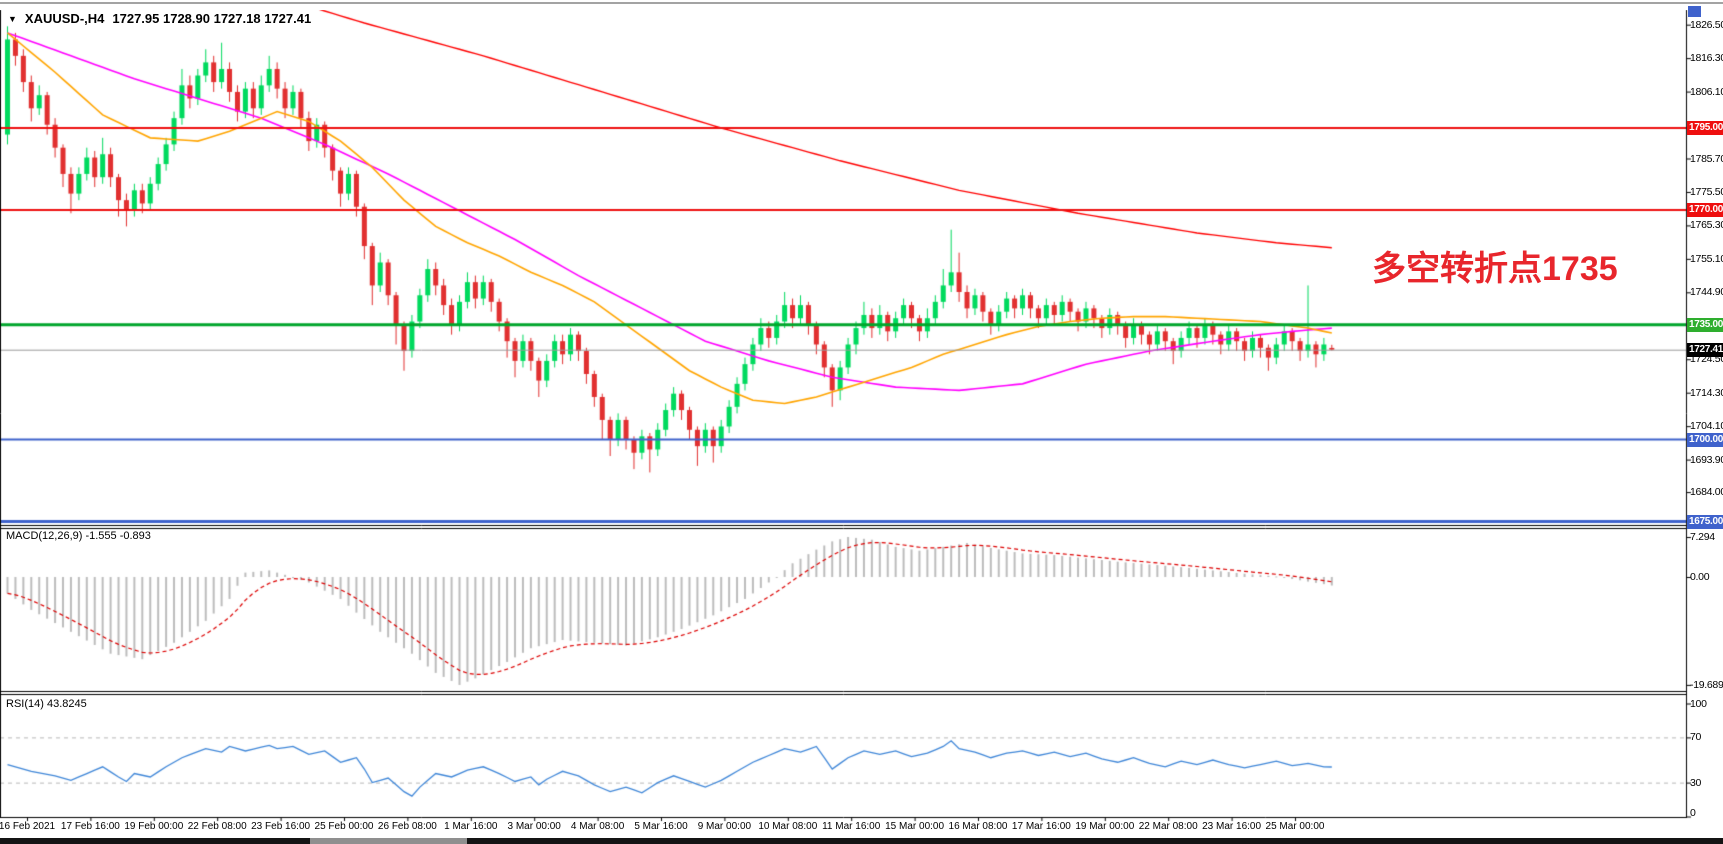 The image size is (1723, 844). I want to click on time-axis-label: 16 Feb 2021, so click(28, 826).